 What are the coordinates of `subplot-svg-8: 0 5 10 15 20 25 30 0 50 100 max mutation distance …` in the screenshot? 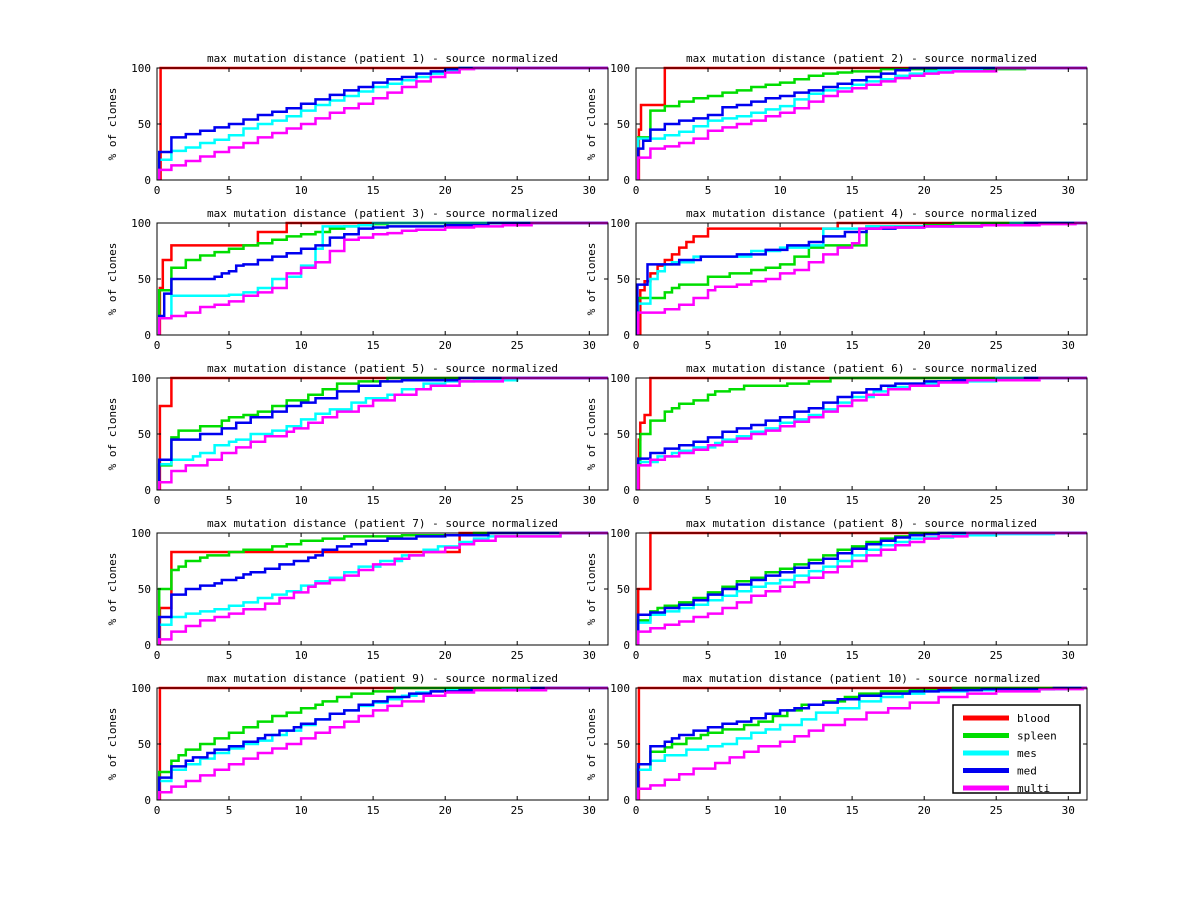 It's located at (836, 589).